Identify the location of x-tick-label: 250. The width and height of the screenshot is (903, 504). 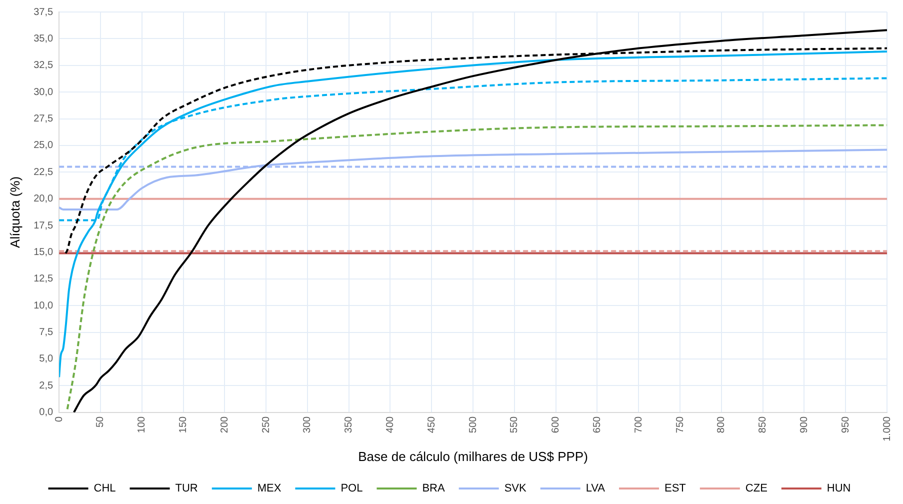
(266, 425).